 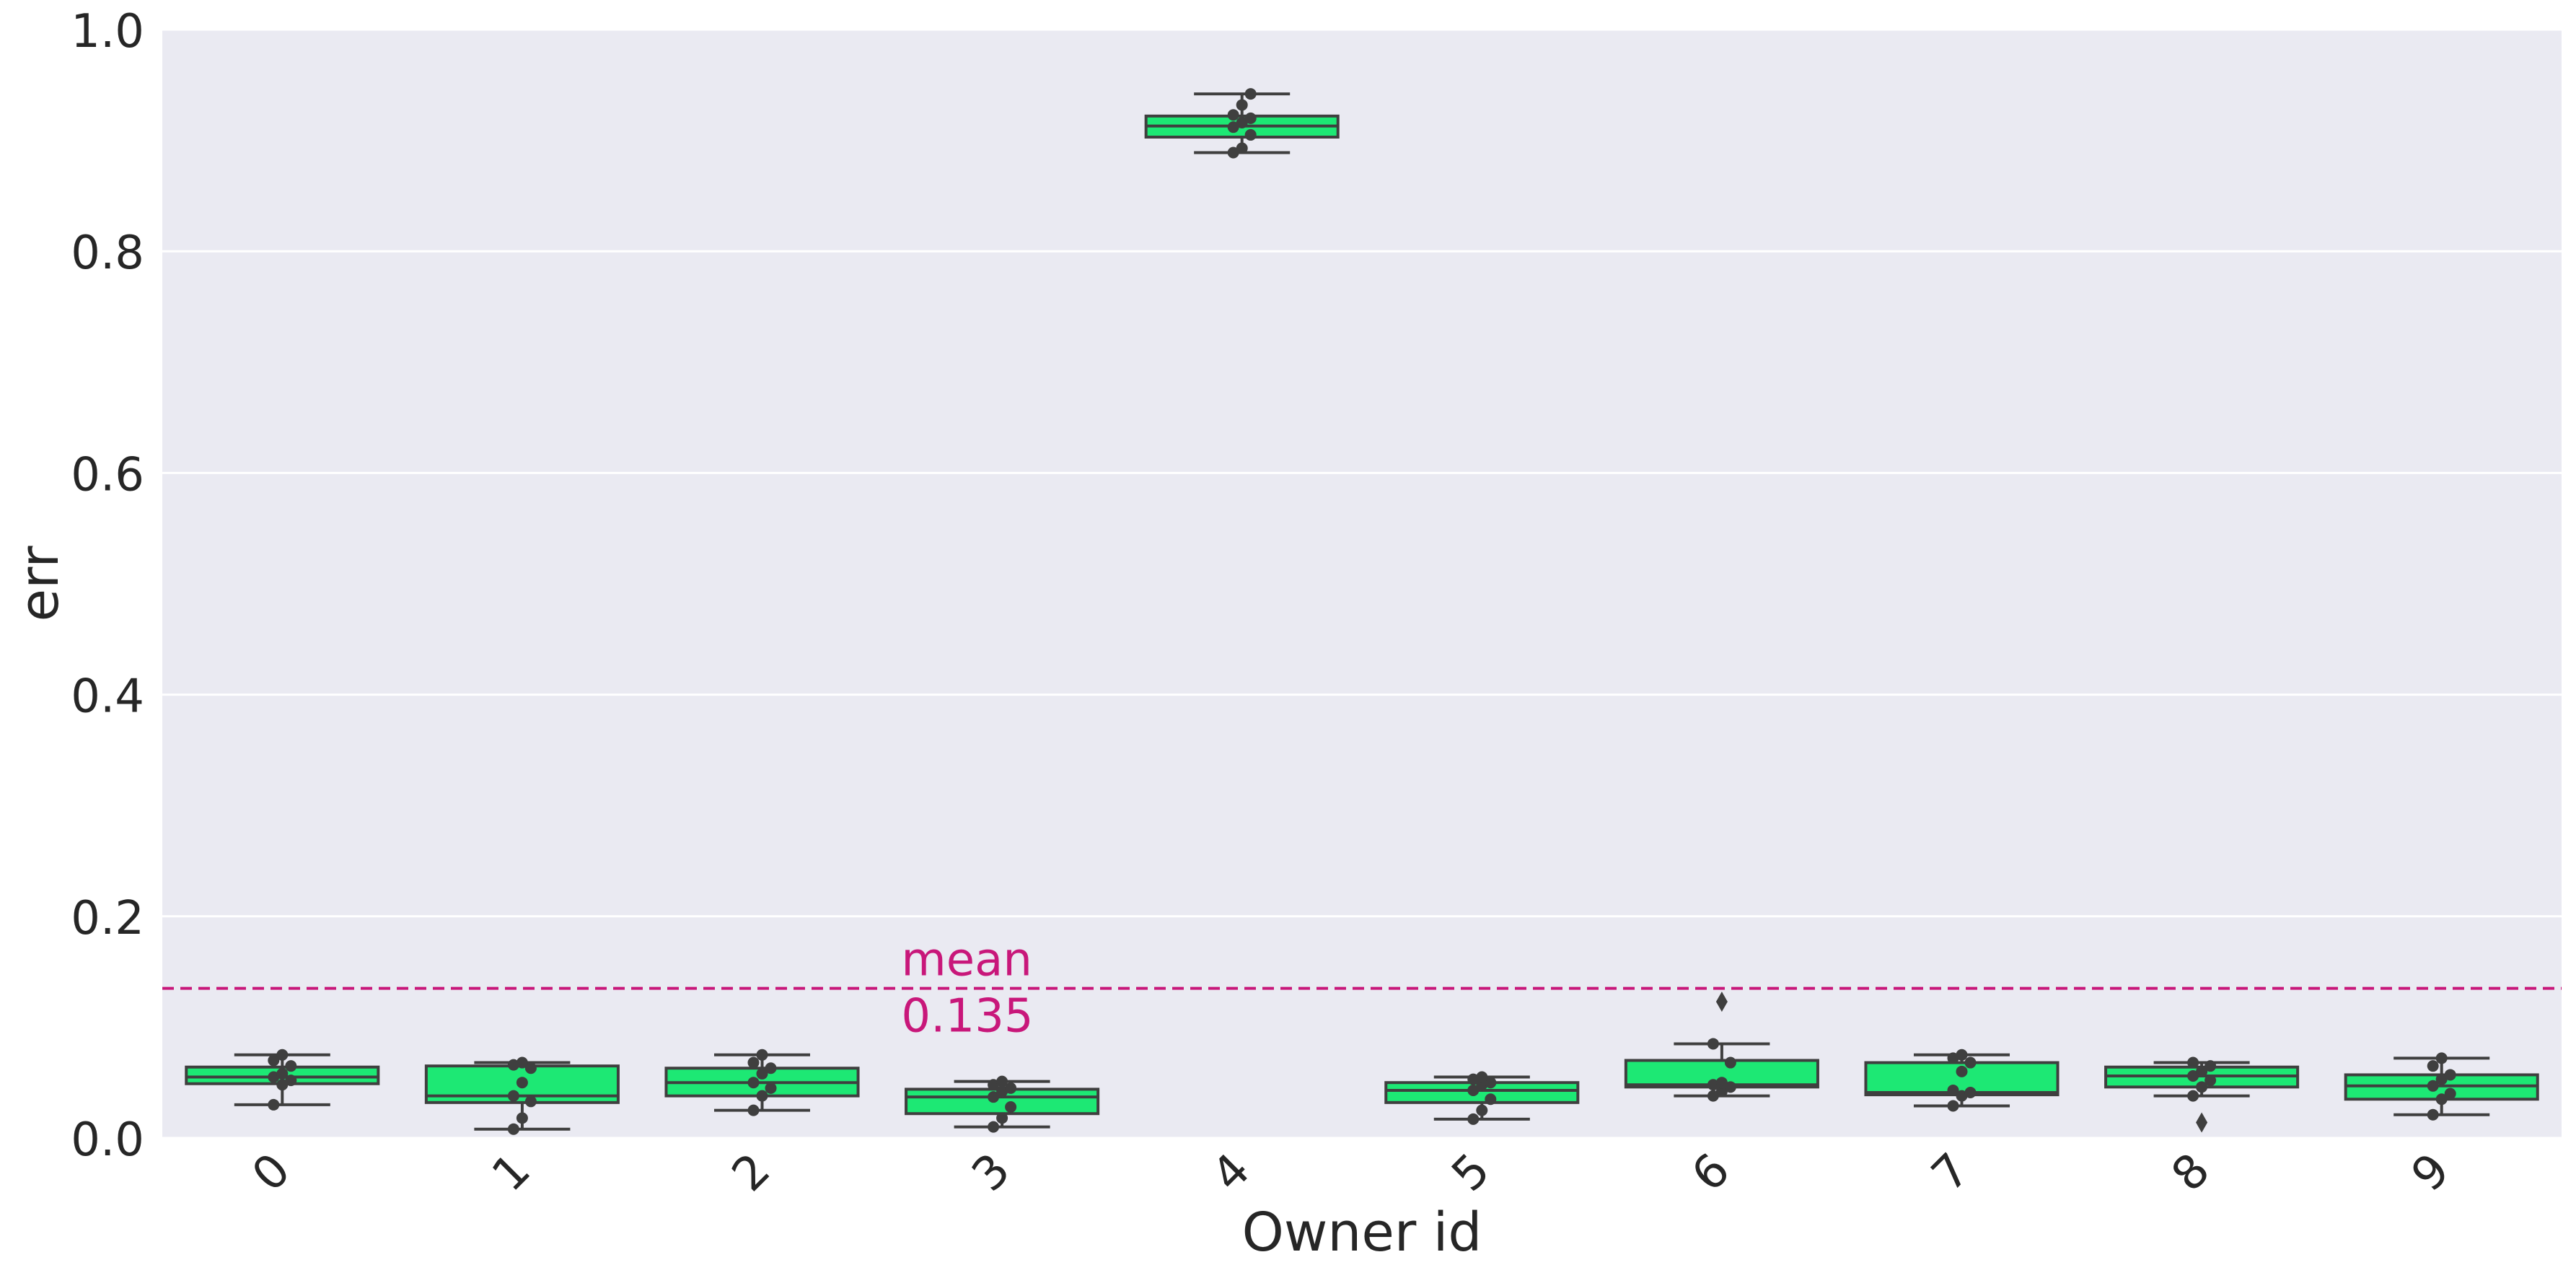 What do you see at coordinates (966, 960) in the screenshot?
I see `mean-label: mean` at bounding box center [966, 960].